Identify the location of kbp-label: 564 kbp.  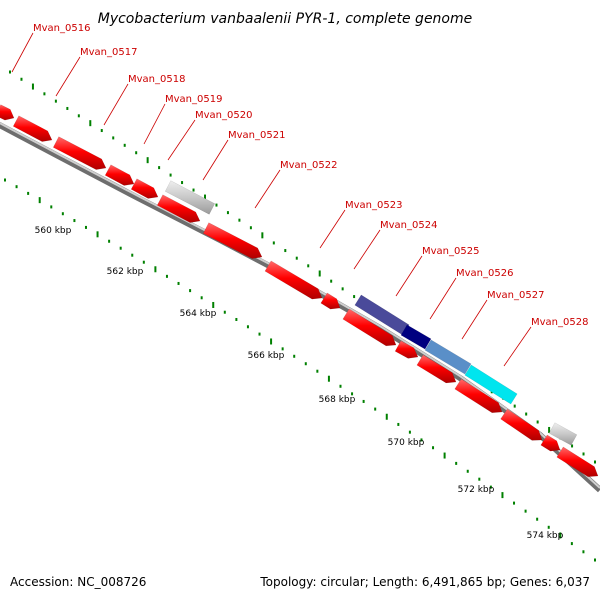
(198, 314).